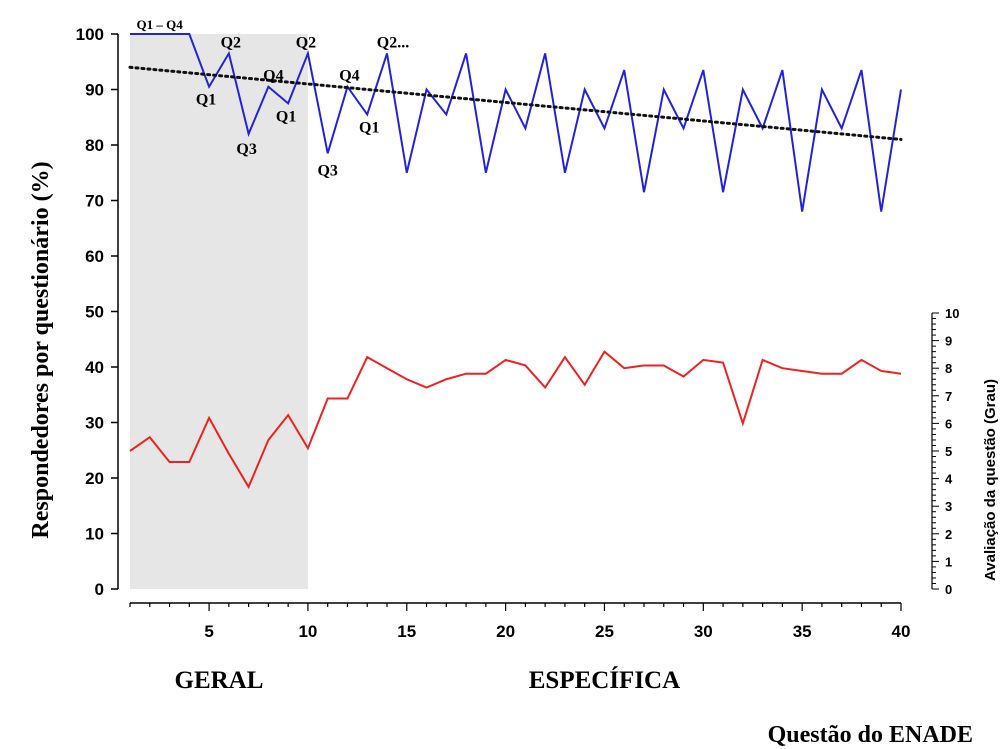 The height and width of the screenshot is (749, 1005). What do you see at coordinates (604, 680) in the screenshot?
I see `section-label: ESPECÍFICA` at bounding box center [604, 680].